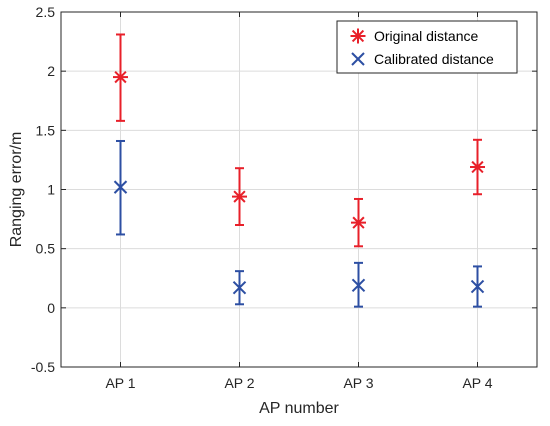 This screenshot has height=426, width=550. Describe the element at coordinates (426, 36) in the screenshot. I see `legend-label: Original distance` at that location.